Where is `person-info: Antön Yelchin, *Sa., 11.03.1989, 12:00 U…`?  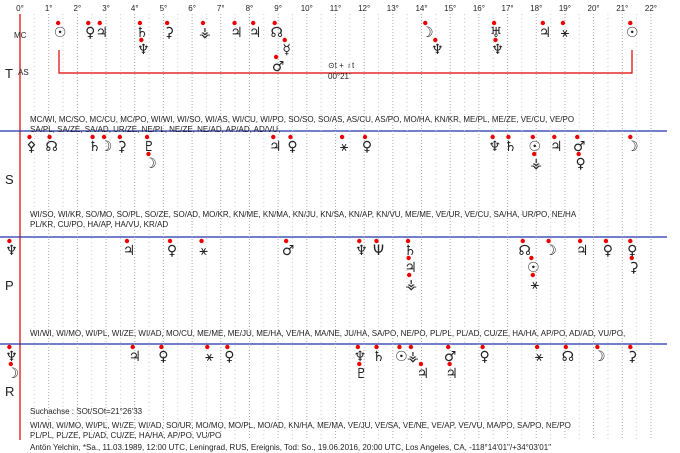
person-info: Antön Yelchin, *Sa., 11.03.1989, 12:00 U… is located at coordinates (290, 447).